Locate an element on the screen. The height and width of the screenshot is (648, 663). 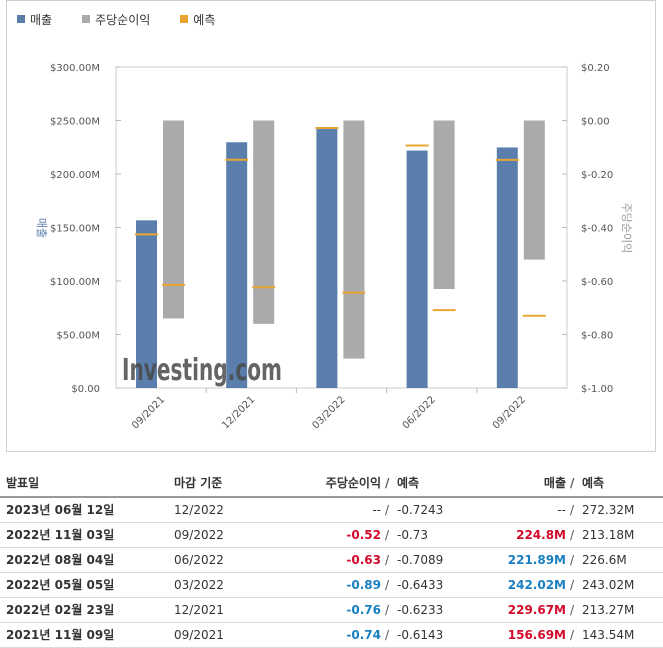
row-revenue-forecast: 272.32M is located at coordinates (608, 510).